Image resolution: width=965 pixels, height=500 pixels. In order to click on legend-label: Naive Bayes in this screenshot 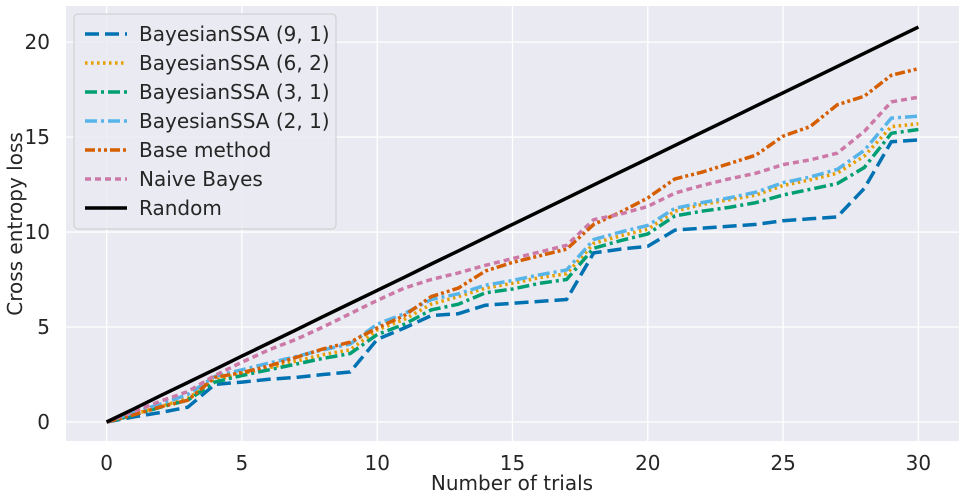, I will do `click(201, 179)`.